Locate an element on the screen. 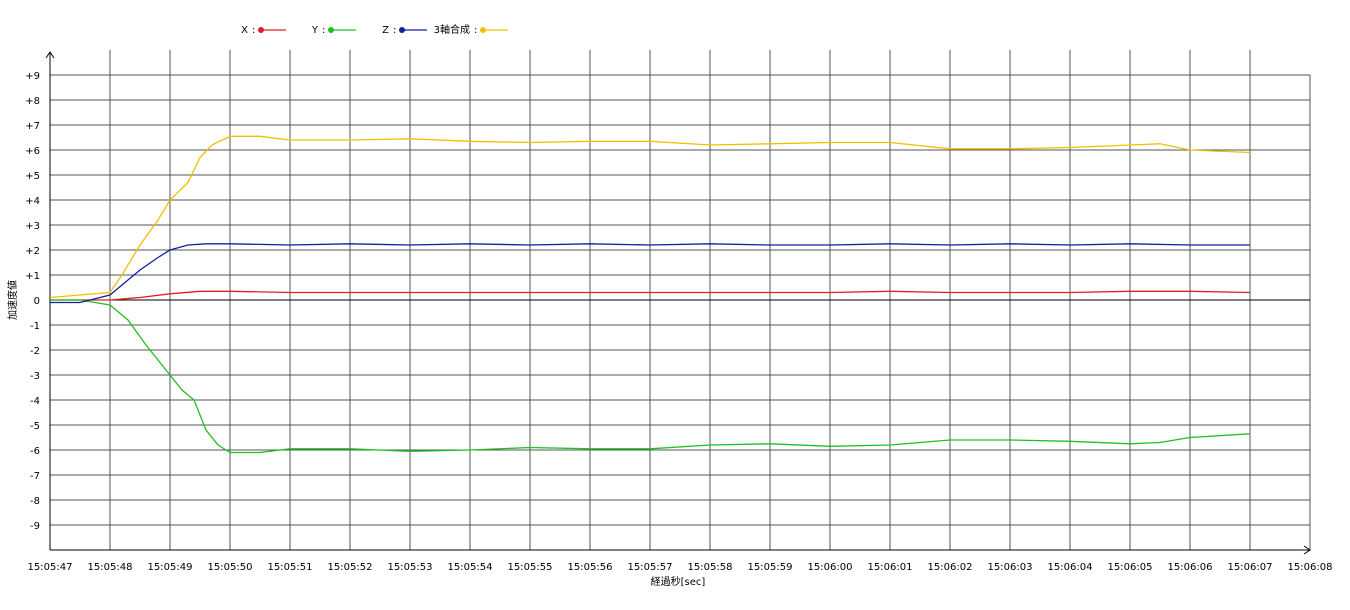 This screenshot has height=610, width=1350. x-tick-label: 15:06:06 is located at coordinates (1190, 567).